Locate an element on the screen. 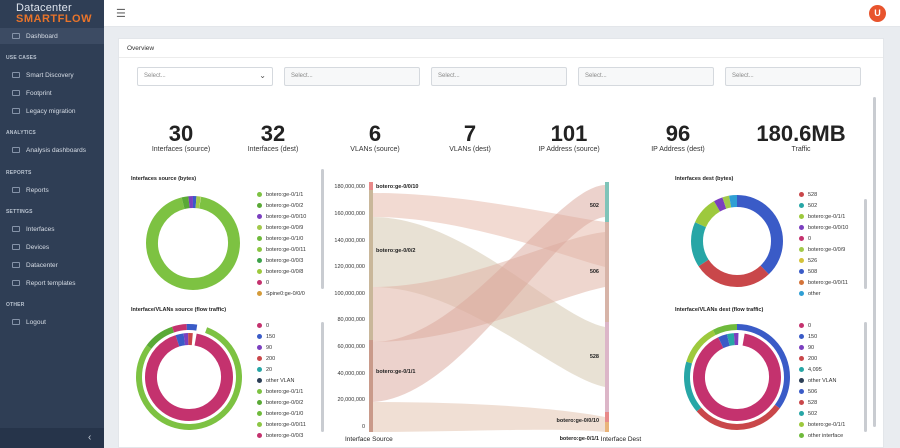 This screenshot has width=900, height=448. sidebar-item-footprint: Footprint is located at coordinates (52, 93).